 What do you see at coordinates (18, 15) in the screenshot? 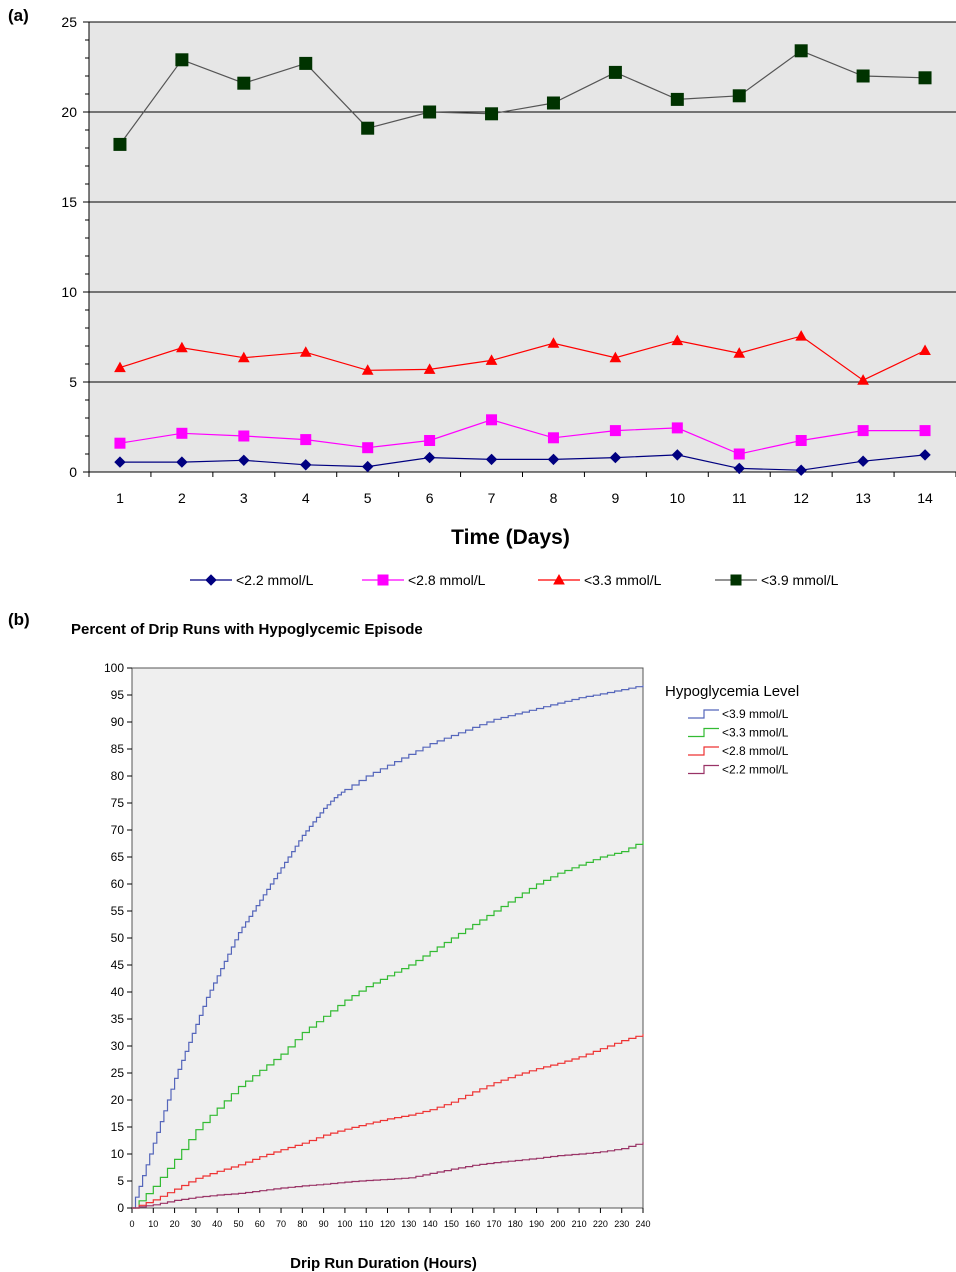
I see `panel-a-label: (a)` at bounding box center [18, 15].